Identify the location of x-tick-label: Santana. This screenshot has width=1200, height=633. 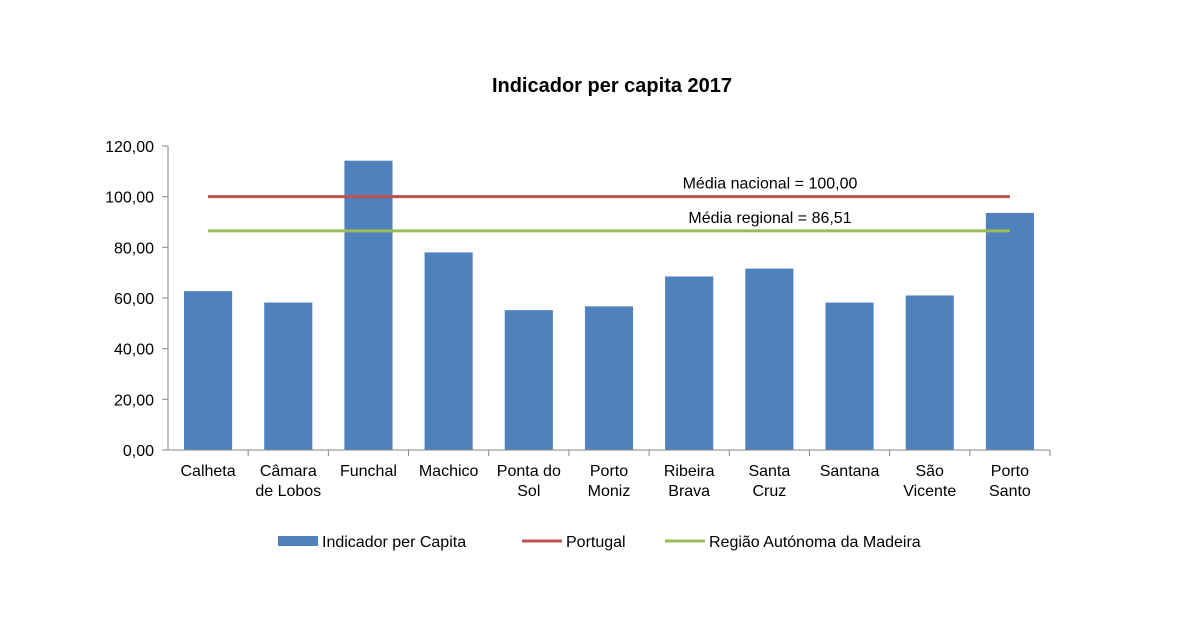
(850, 471).